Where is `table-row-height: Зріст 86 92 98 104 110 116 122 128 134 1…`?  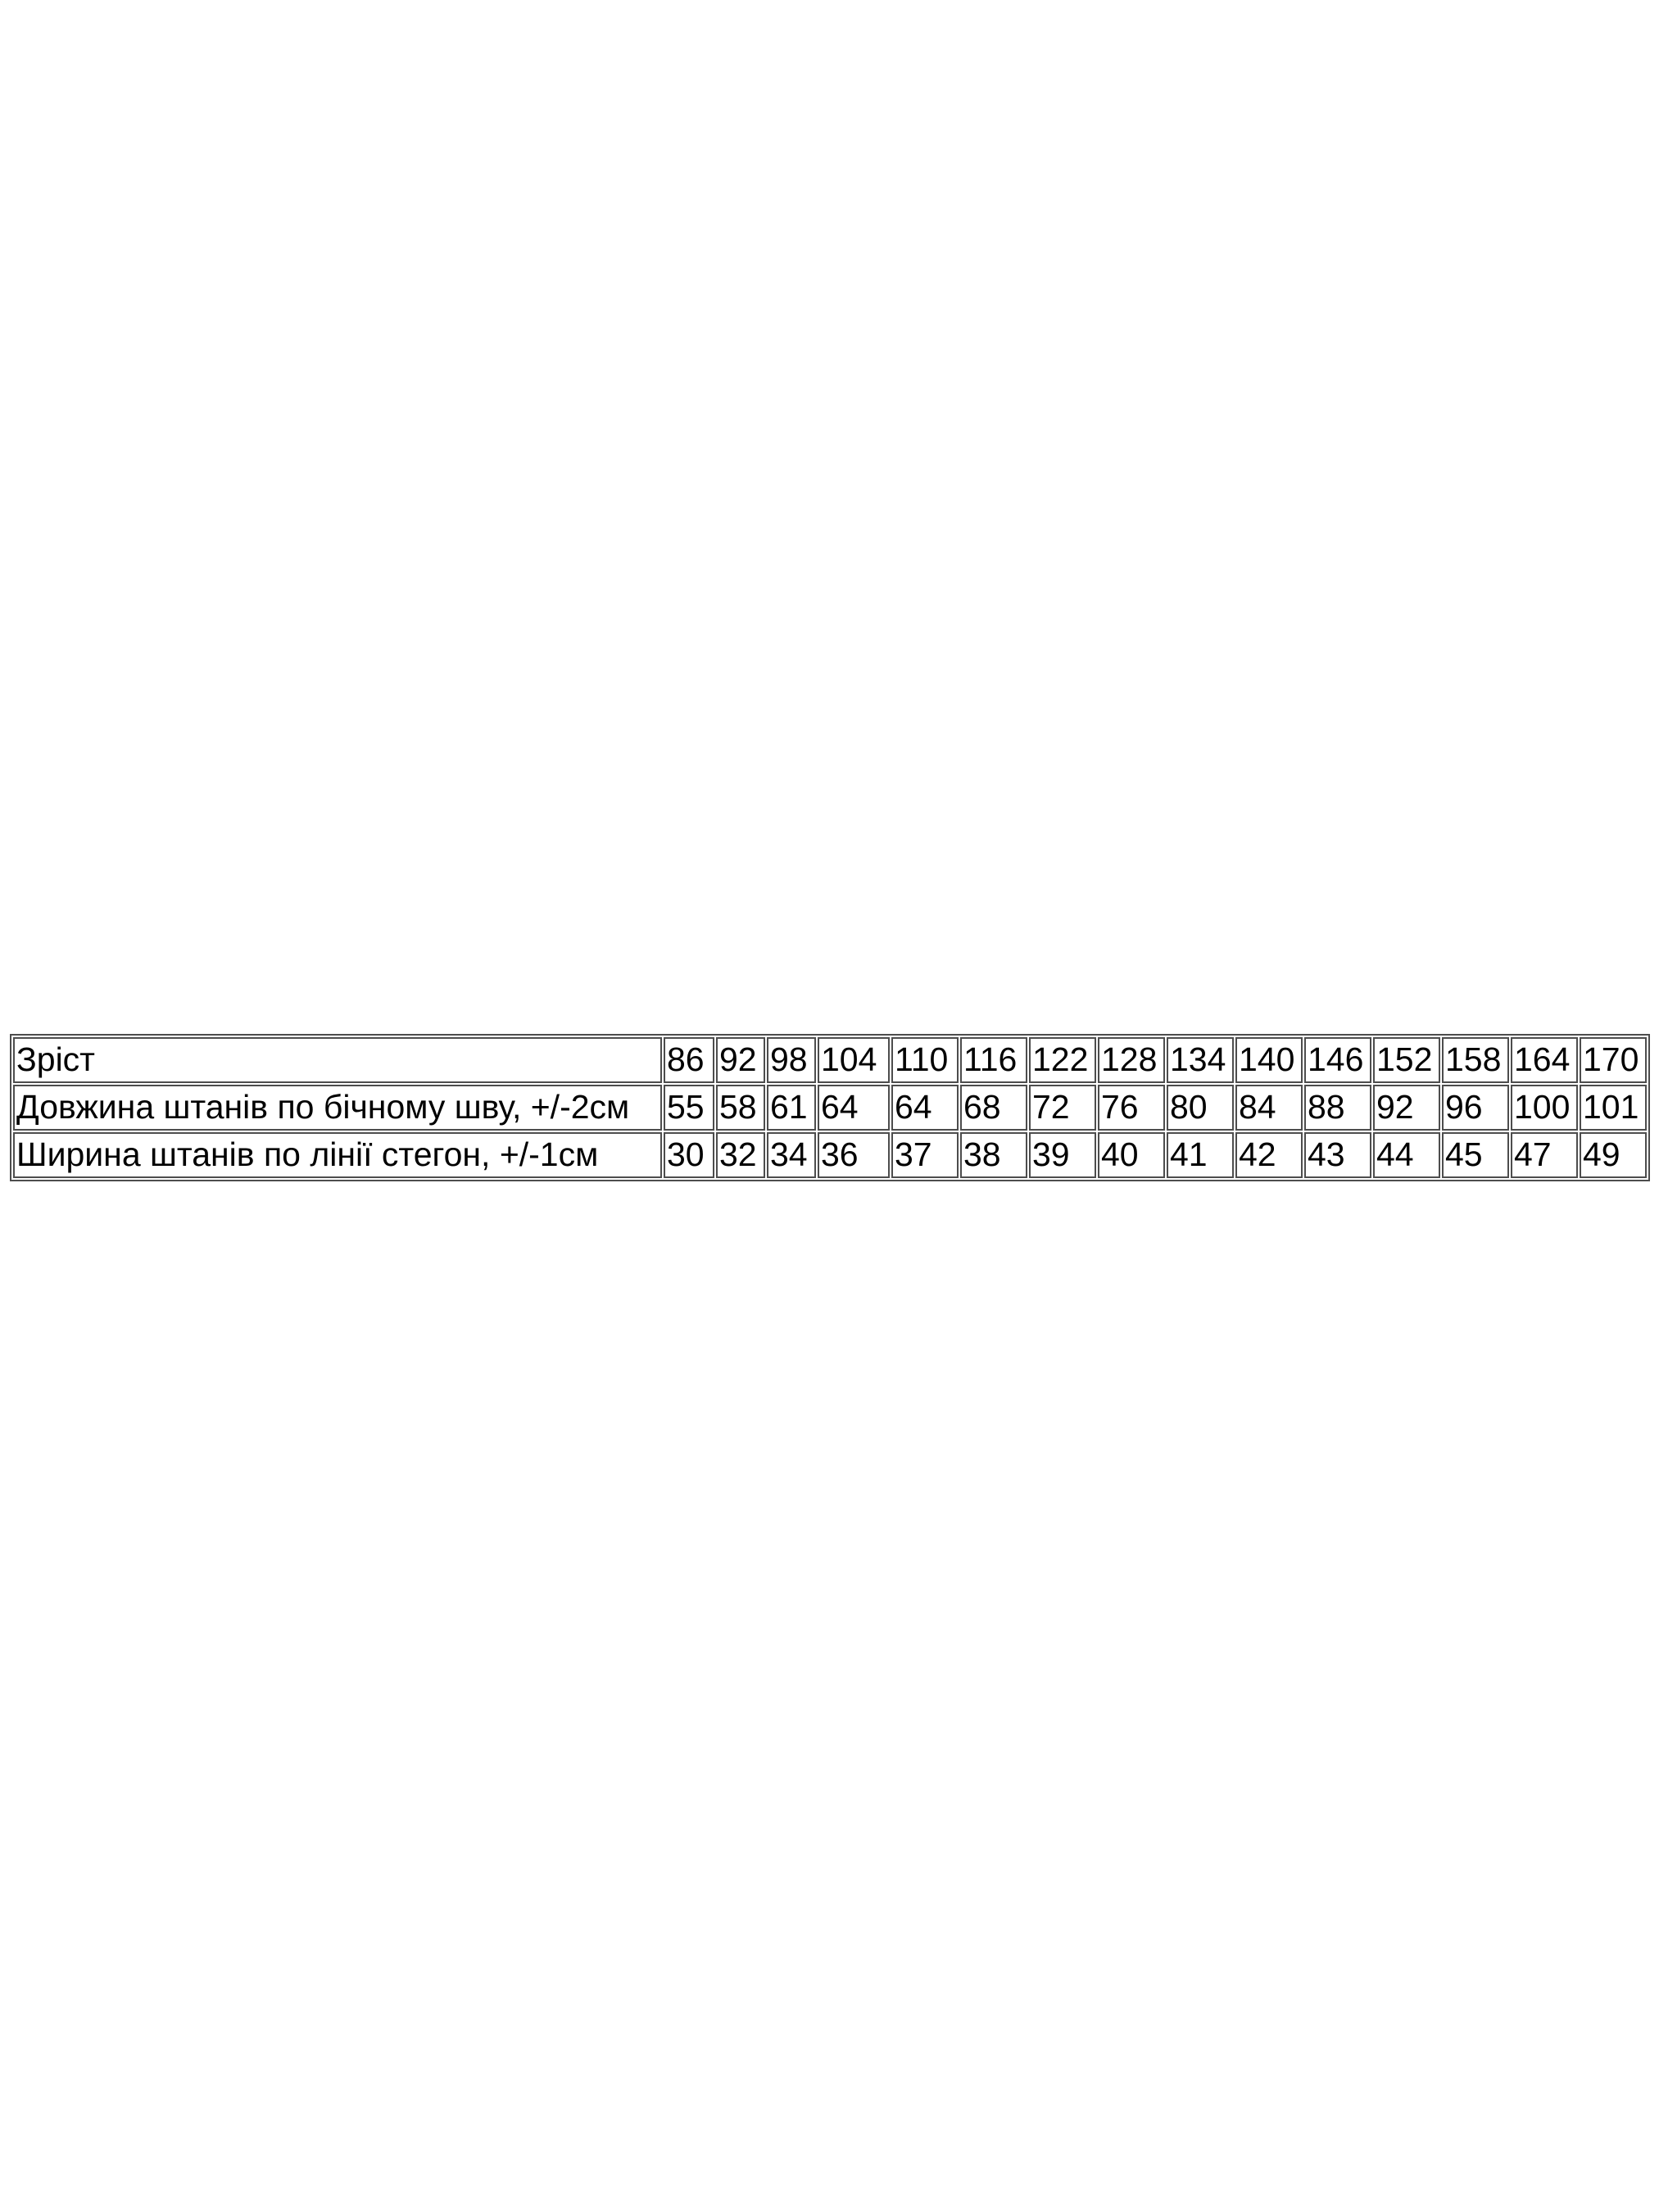 table-row-height: Зріст 86 92 98 104 110 116 122 128 134 1… is located at coordinates (830, 1060).